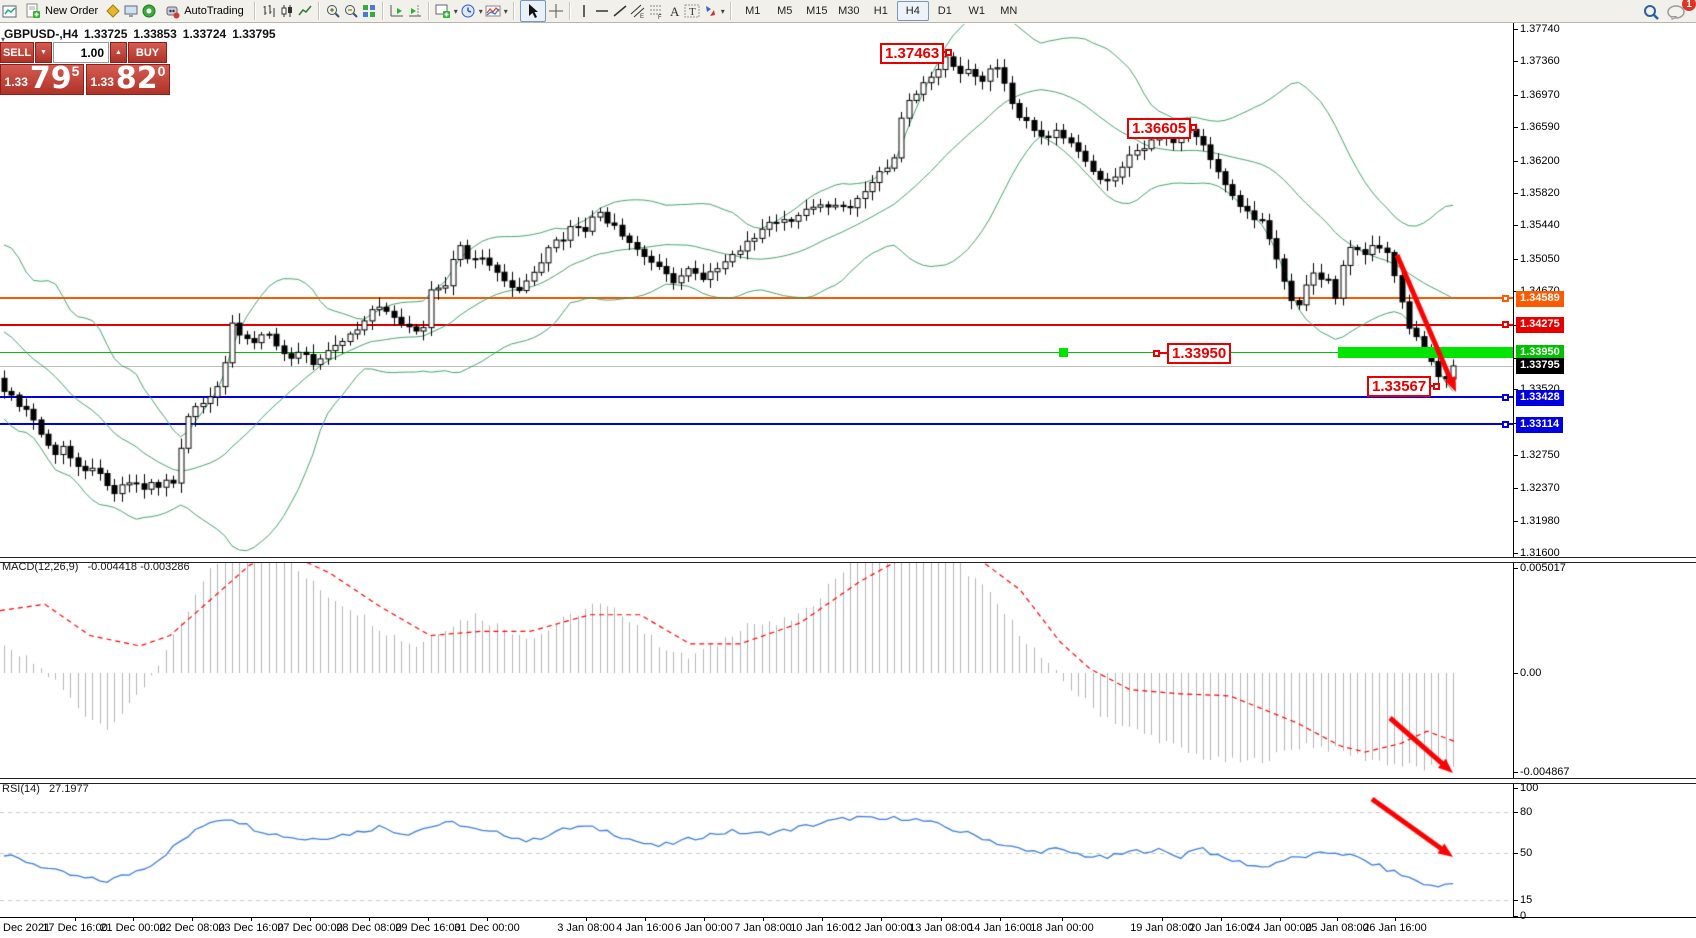 The height and width of the screenshot is (938, 1696). What do you see at coordinates (17, 52) in the screenshot?
I see `sell-button: SELL` at bounding box center [17, 52].